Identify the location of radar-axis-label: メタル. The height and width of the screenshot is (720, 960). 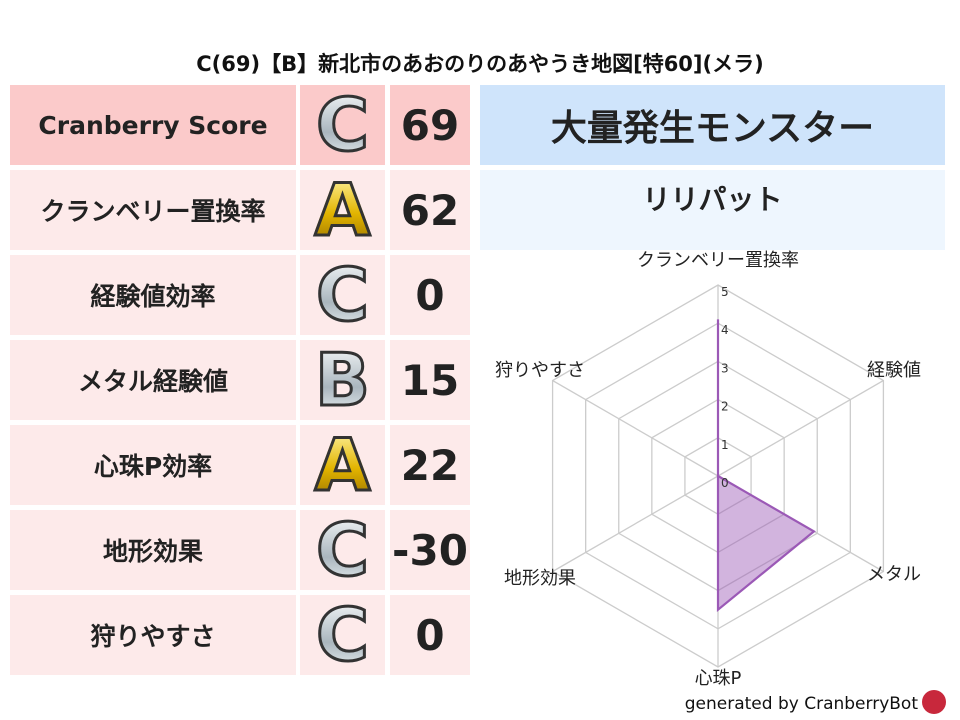
(894, 574).